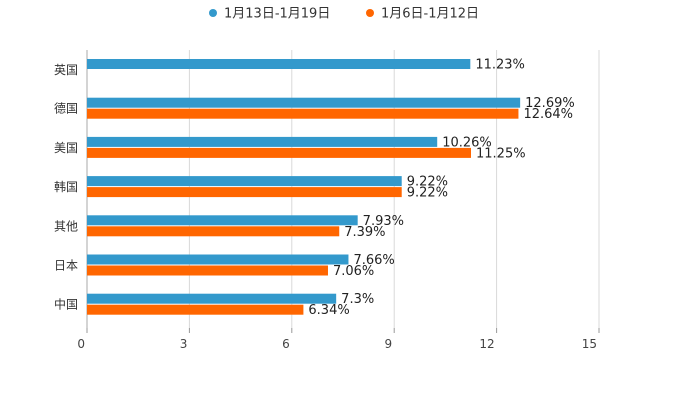  I want to click on category-label-7: 中国, so click(66, 304).